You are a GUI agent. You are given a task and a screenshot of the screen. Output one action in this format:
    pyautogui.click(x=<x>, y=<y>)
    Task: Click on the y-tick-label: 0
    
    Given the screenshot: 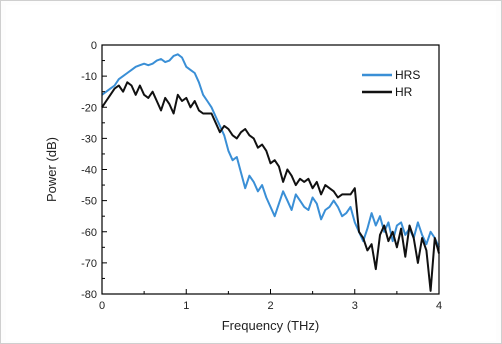 What is the action you would take?
    pyautogui.click(x=94, y=46)
    